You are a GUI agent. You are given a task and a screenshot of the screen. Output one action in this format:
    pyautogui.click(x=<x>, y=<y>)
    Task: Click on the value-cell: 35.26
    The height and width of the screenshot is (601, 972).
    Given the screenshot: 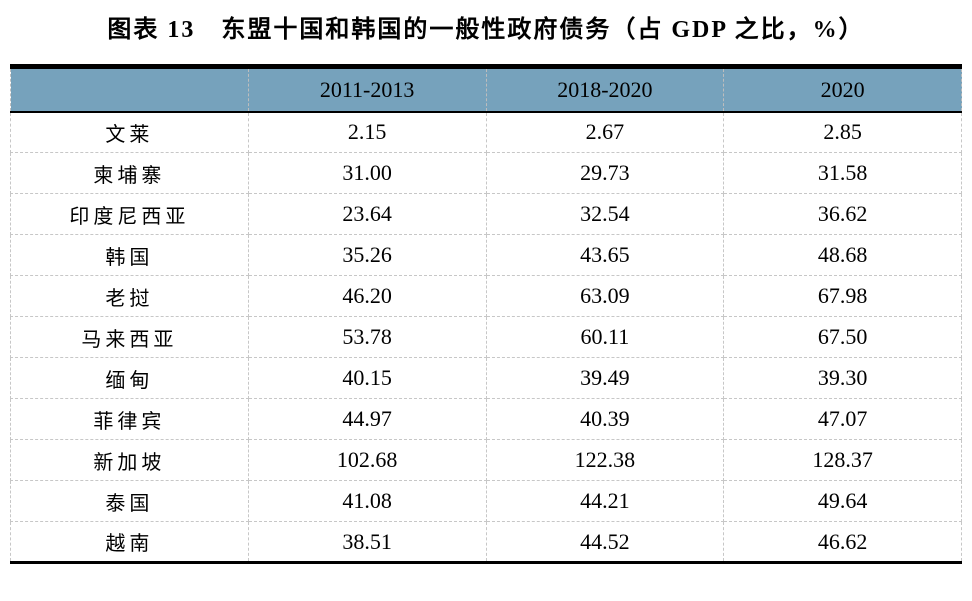 What is the action you would take?
    pyautogui.click(x=367, y=255)
    